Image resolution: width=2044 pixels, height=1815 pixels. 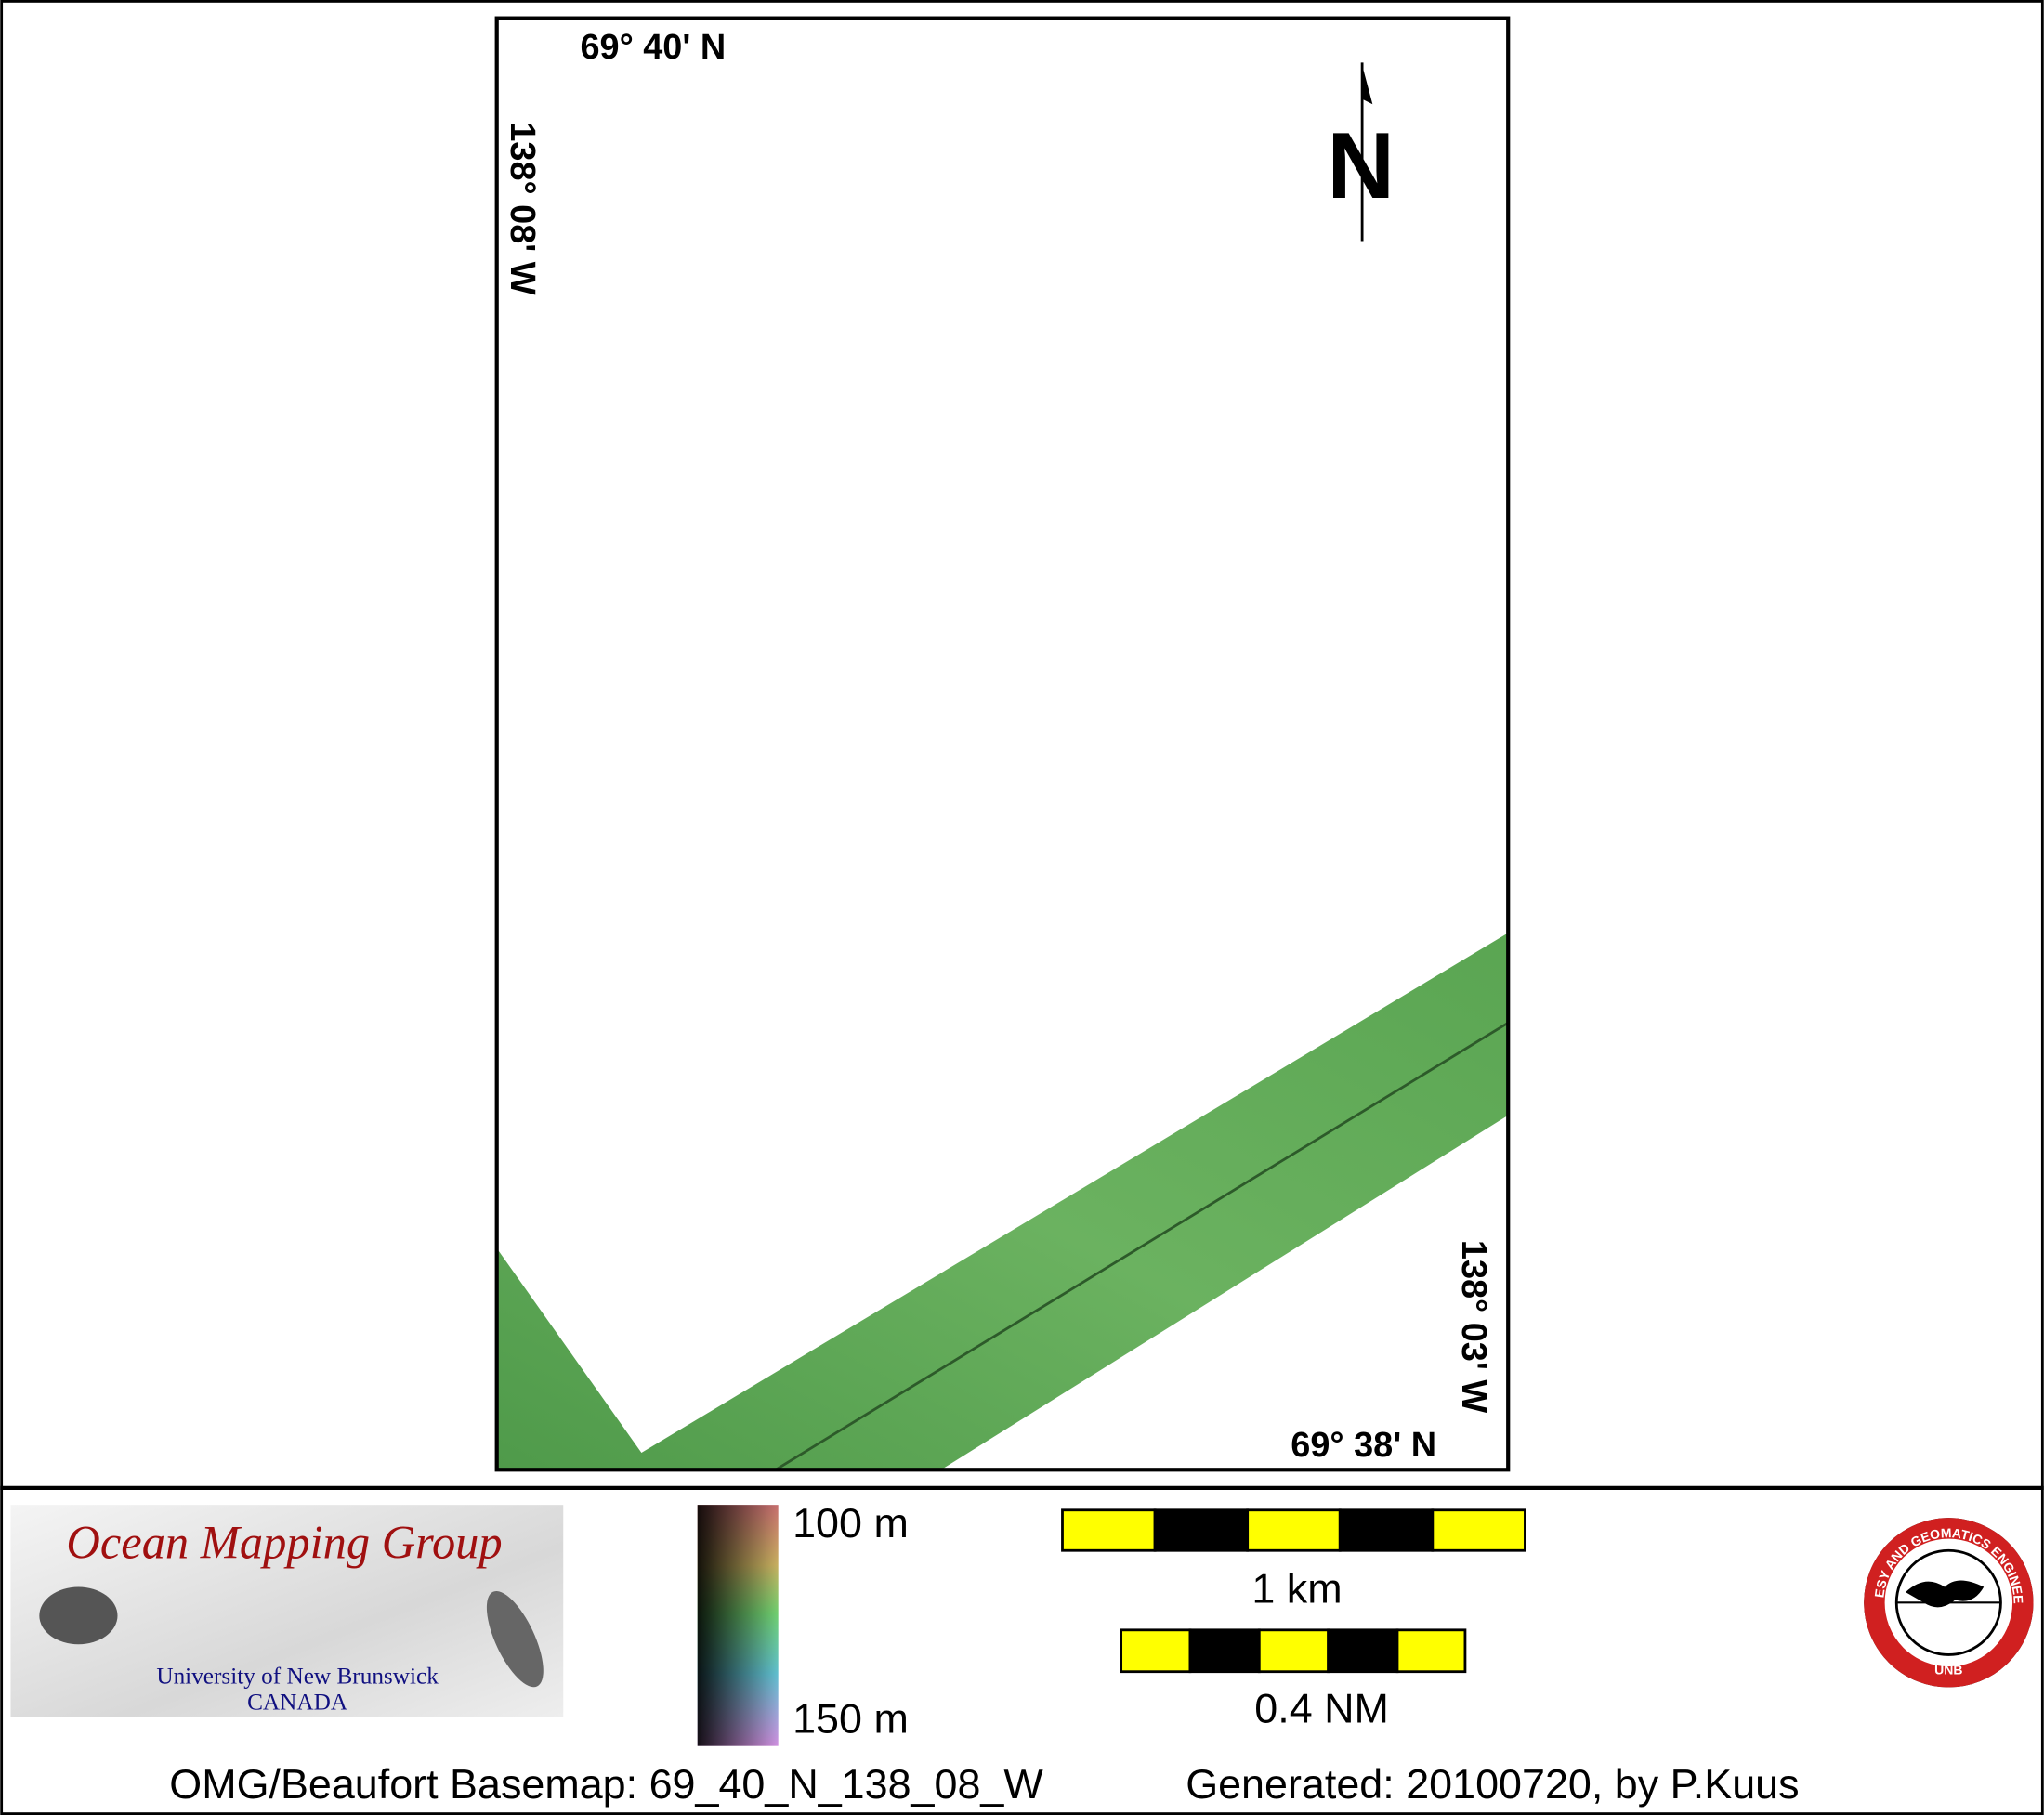 I want to click on logo-university: University of New Brunswick, so click(x=297, y=1676).